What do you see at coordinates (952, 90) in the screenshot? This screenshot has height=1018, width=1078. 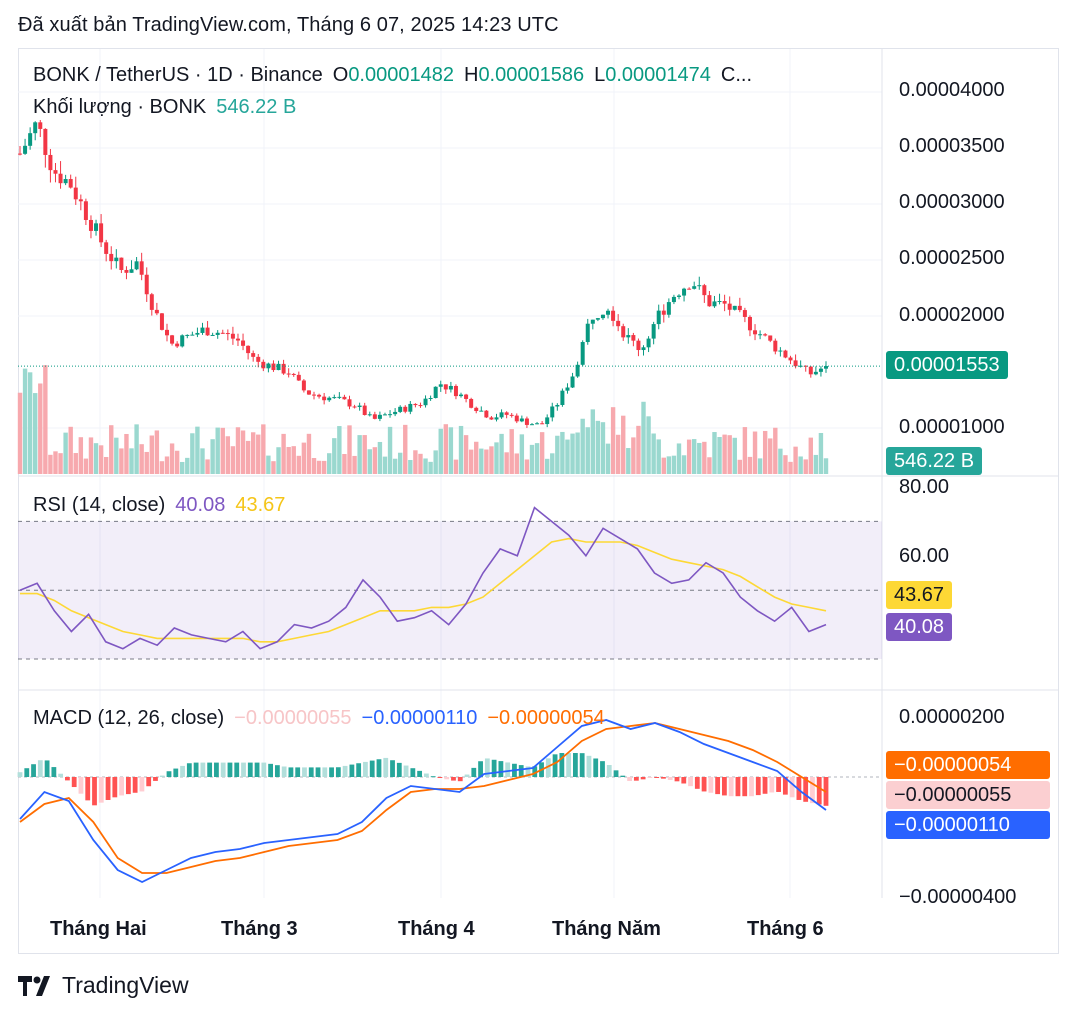 I see `price-tick: 0.00004000` at bounding box center [952, 90].